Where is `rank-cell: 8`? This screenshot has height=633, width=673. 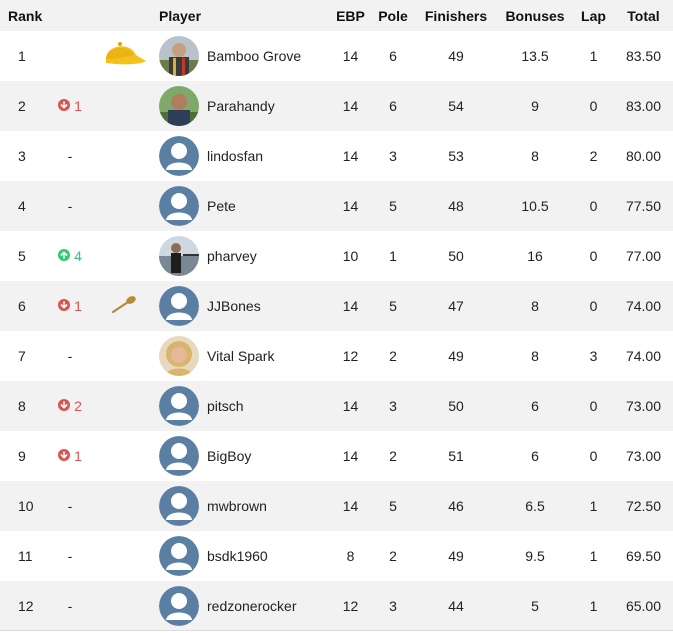
rank-cell: 8 is located at coordinates (22, 406).